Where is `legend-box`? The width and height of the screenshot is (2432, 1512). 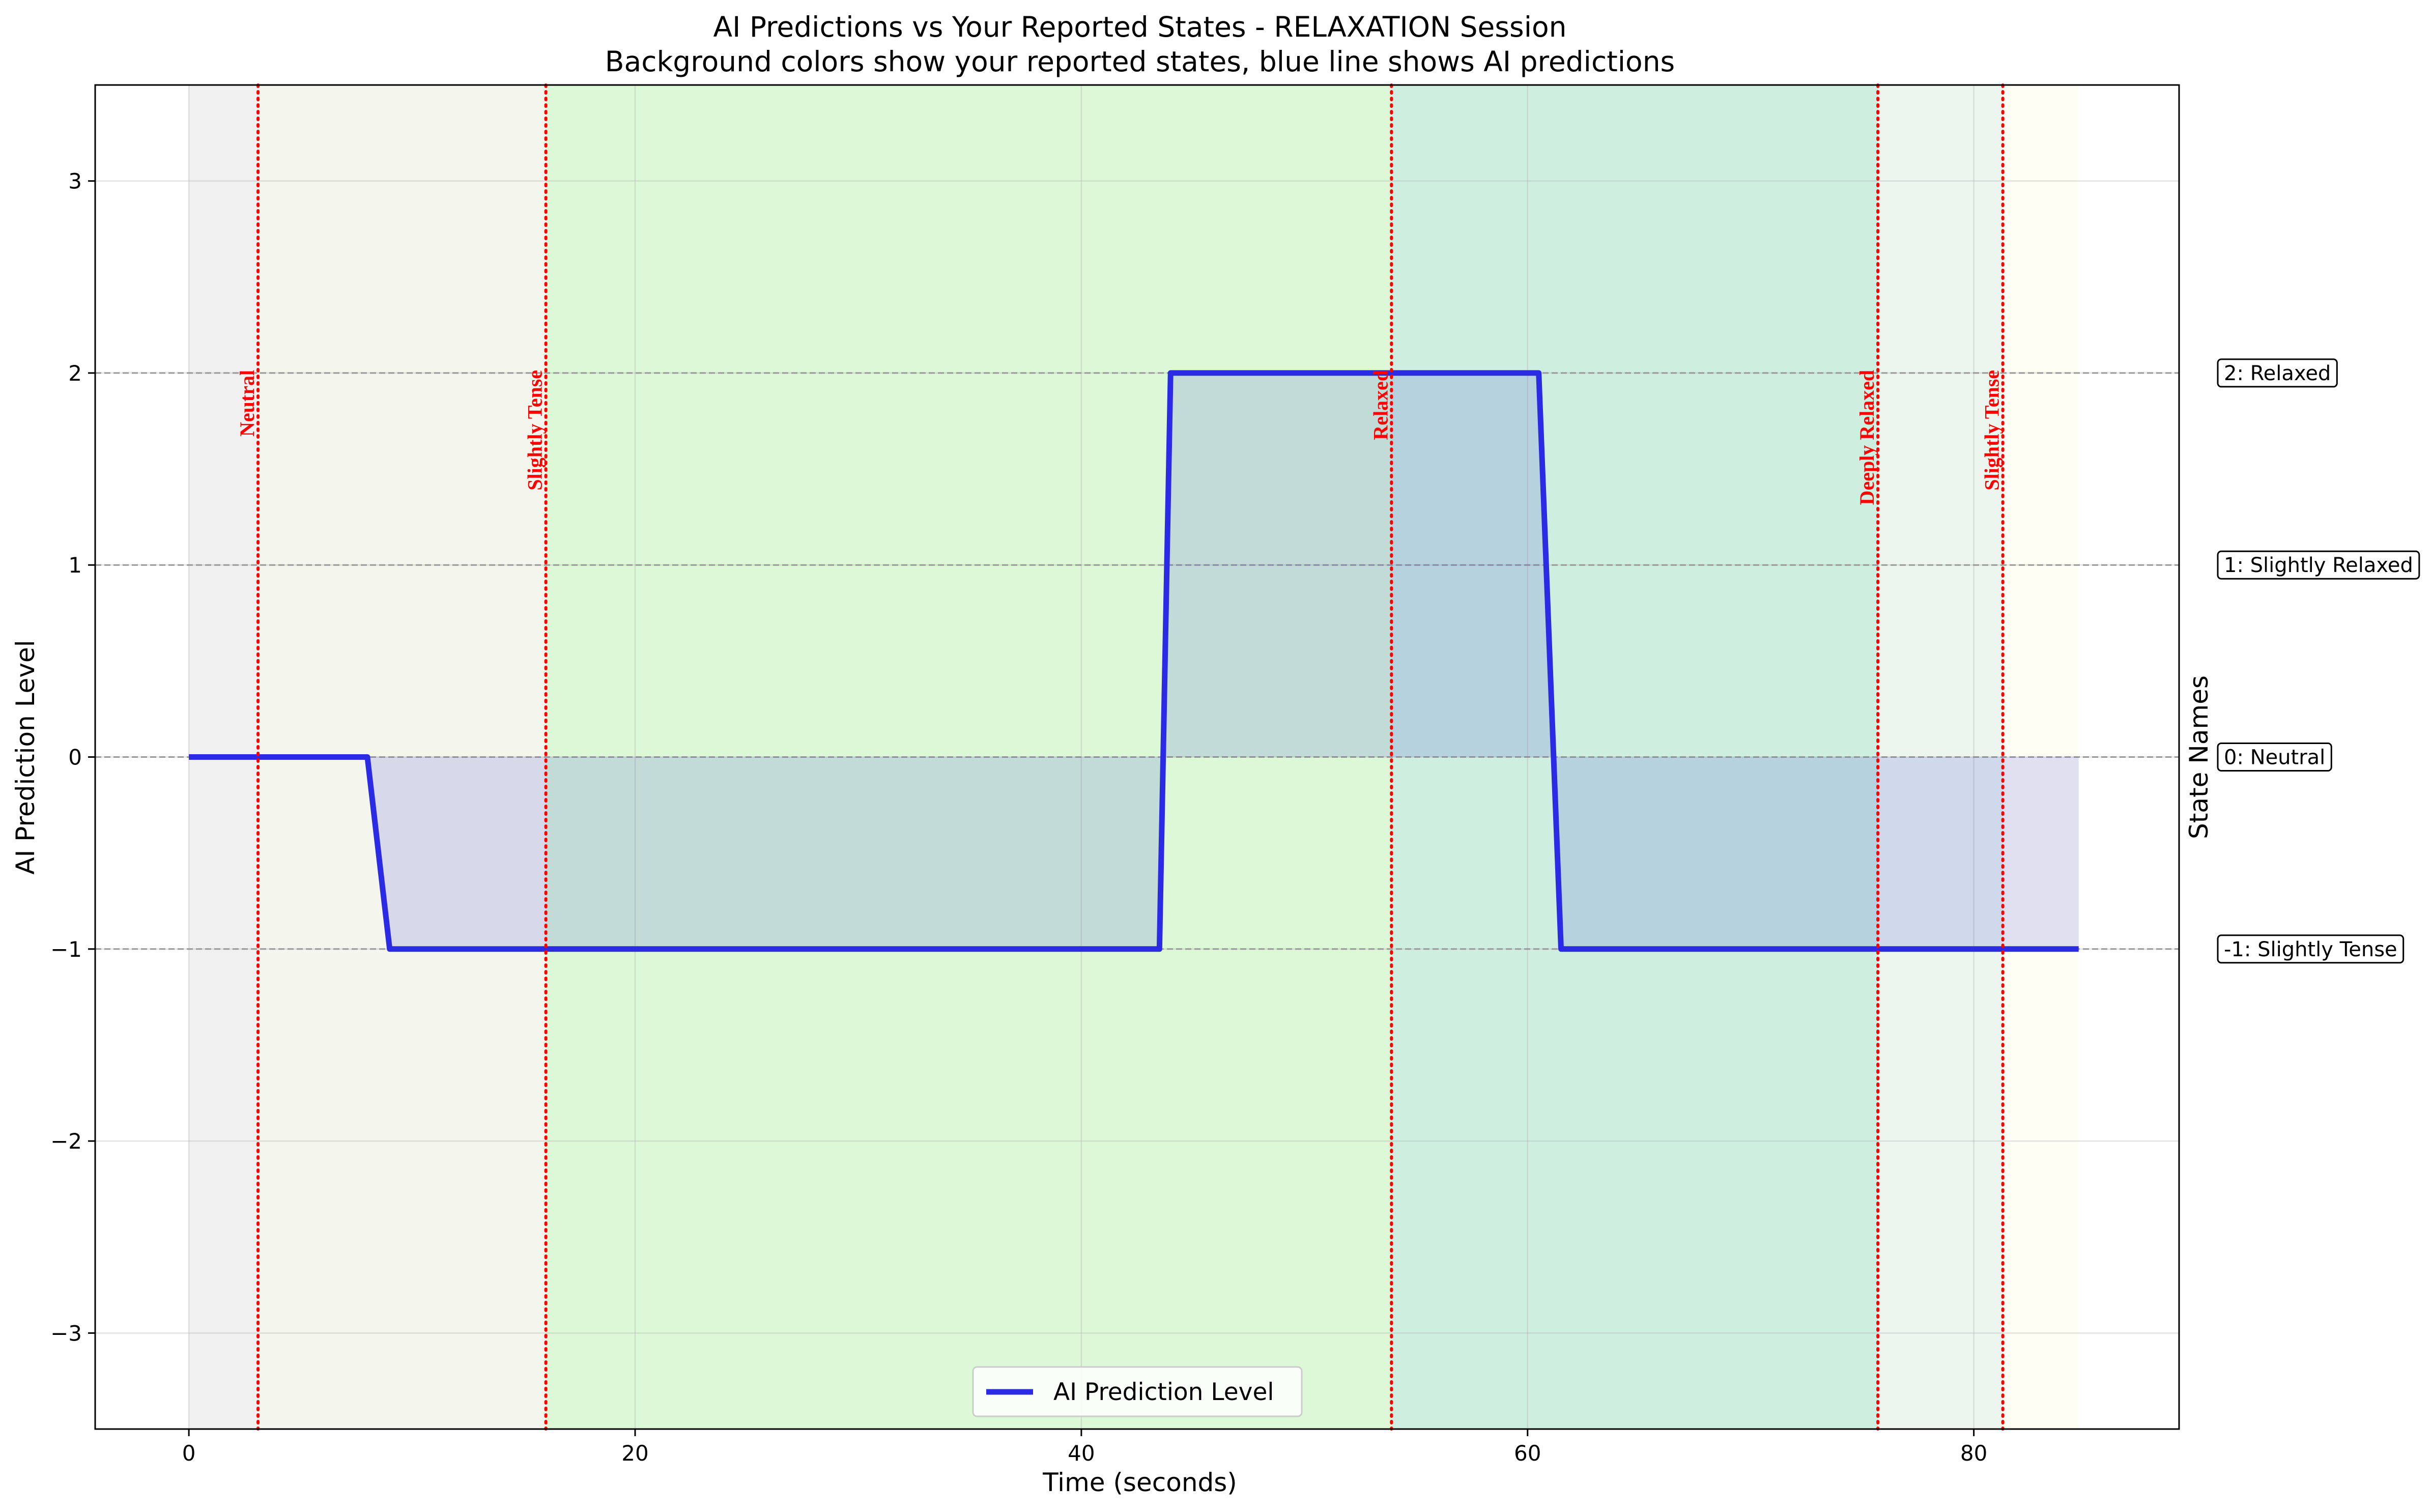
legend-box is located at coordinates (1137, 1391).